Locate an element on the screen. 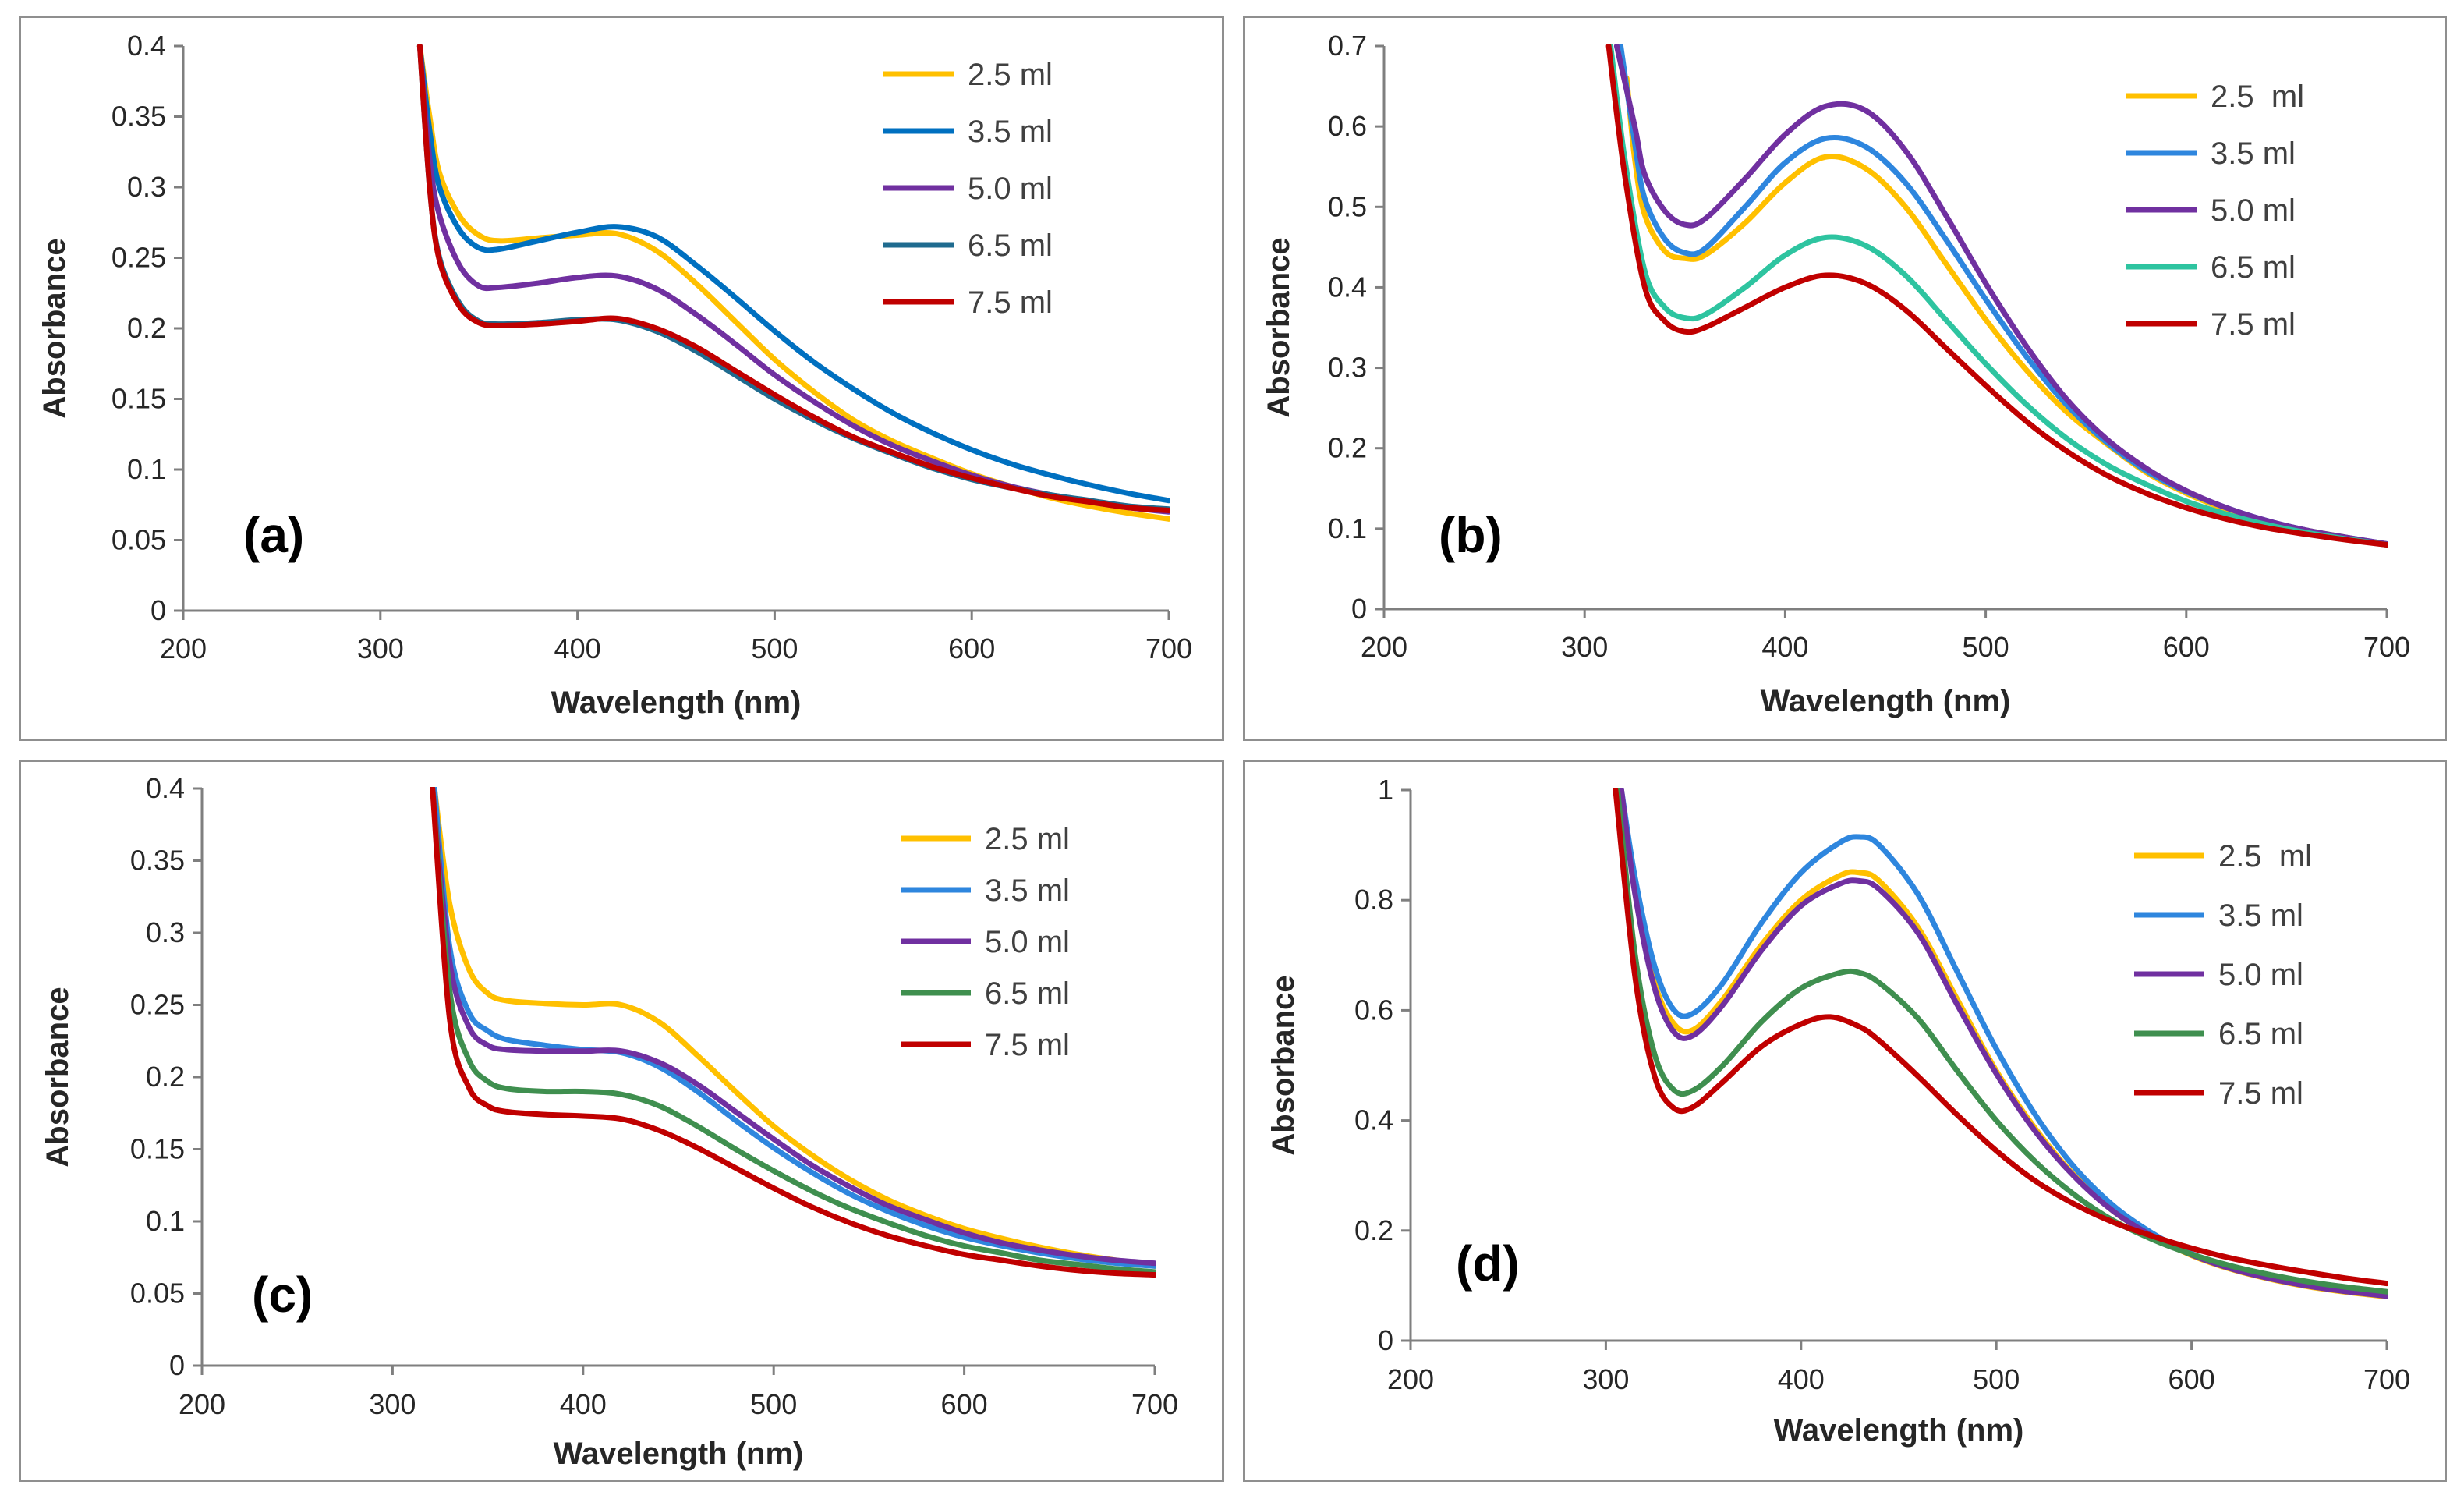 This screenshot has width=2464, height=1499. y-tick-label: 0.5 is located at coordinates (1347, 206).